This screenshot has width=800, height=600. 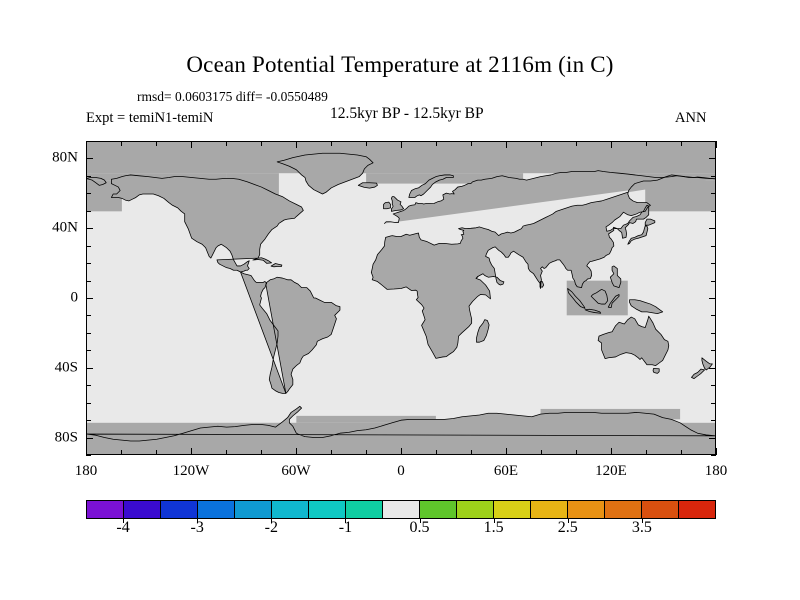 I want to click on x-tick-label: 120E, so click(x=611, y=471).